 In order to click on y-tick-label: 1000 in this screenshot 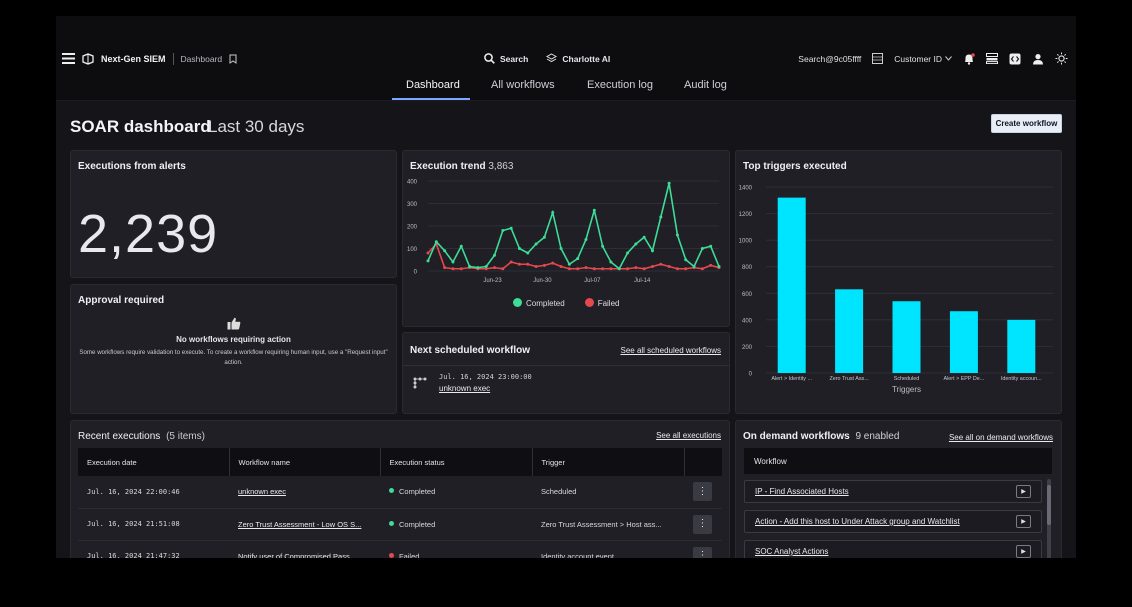, I will do `click(746, 242)`.